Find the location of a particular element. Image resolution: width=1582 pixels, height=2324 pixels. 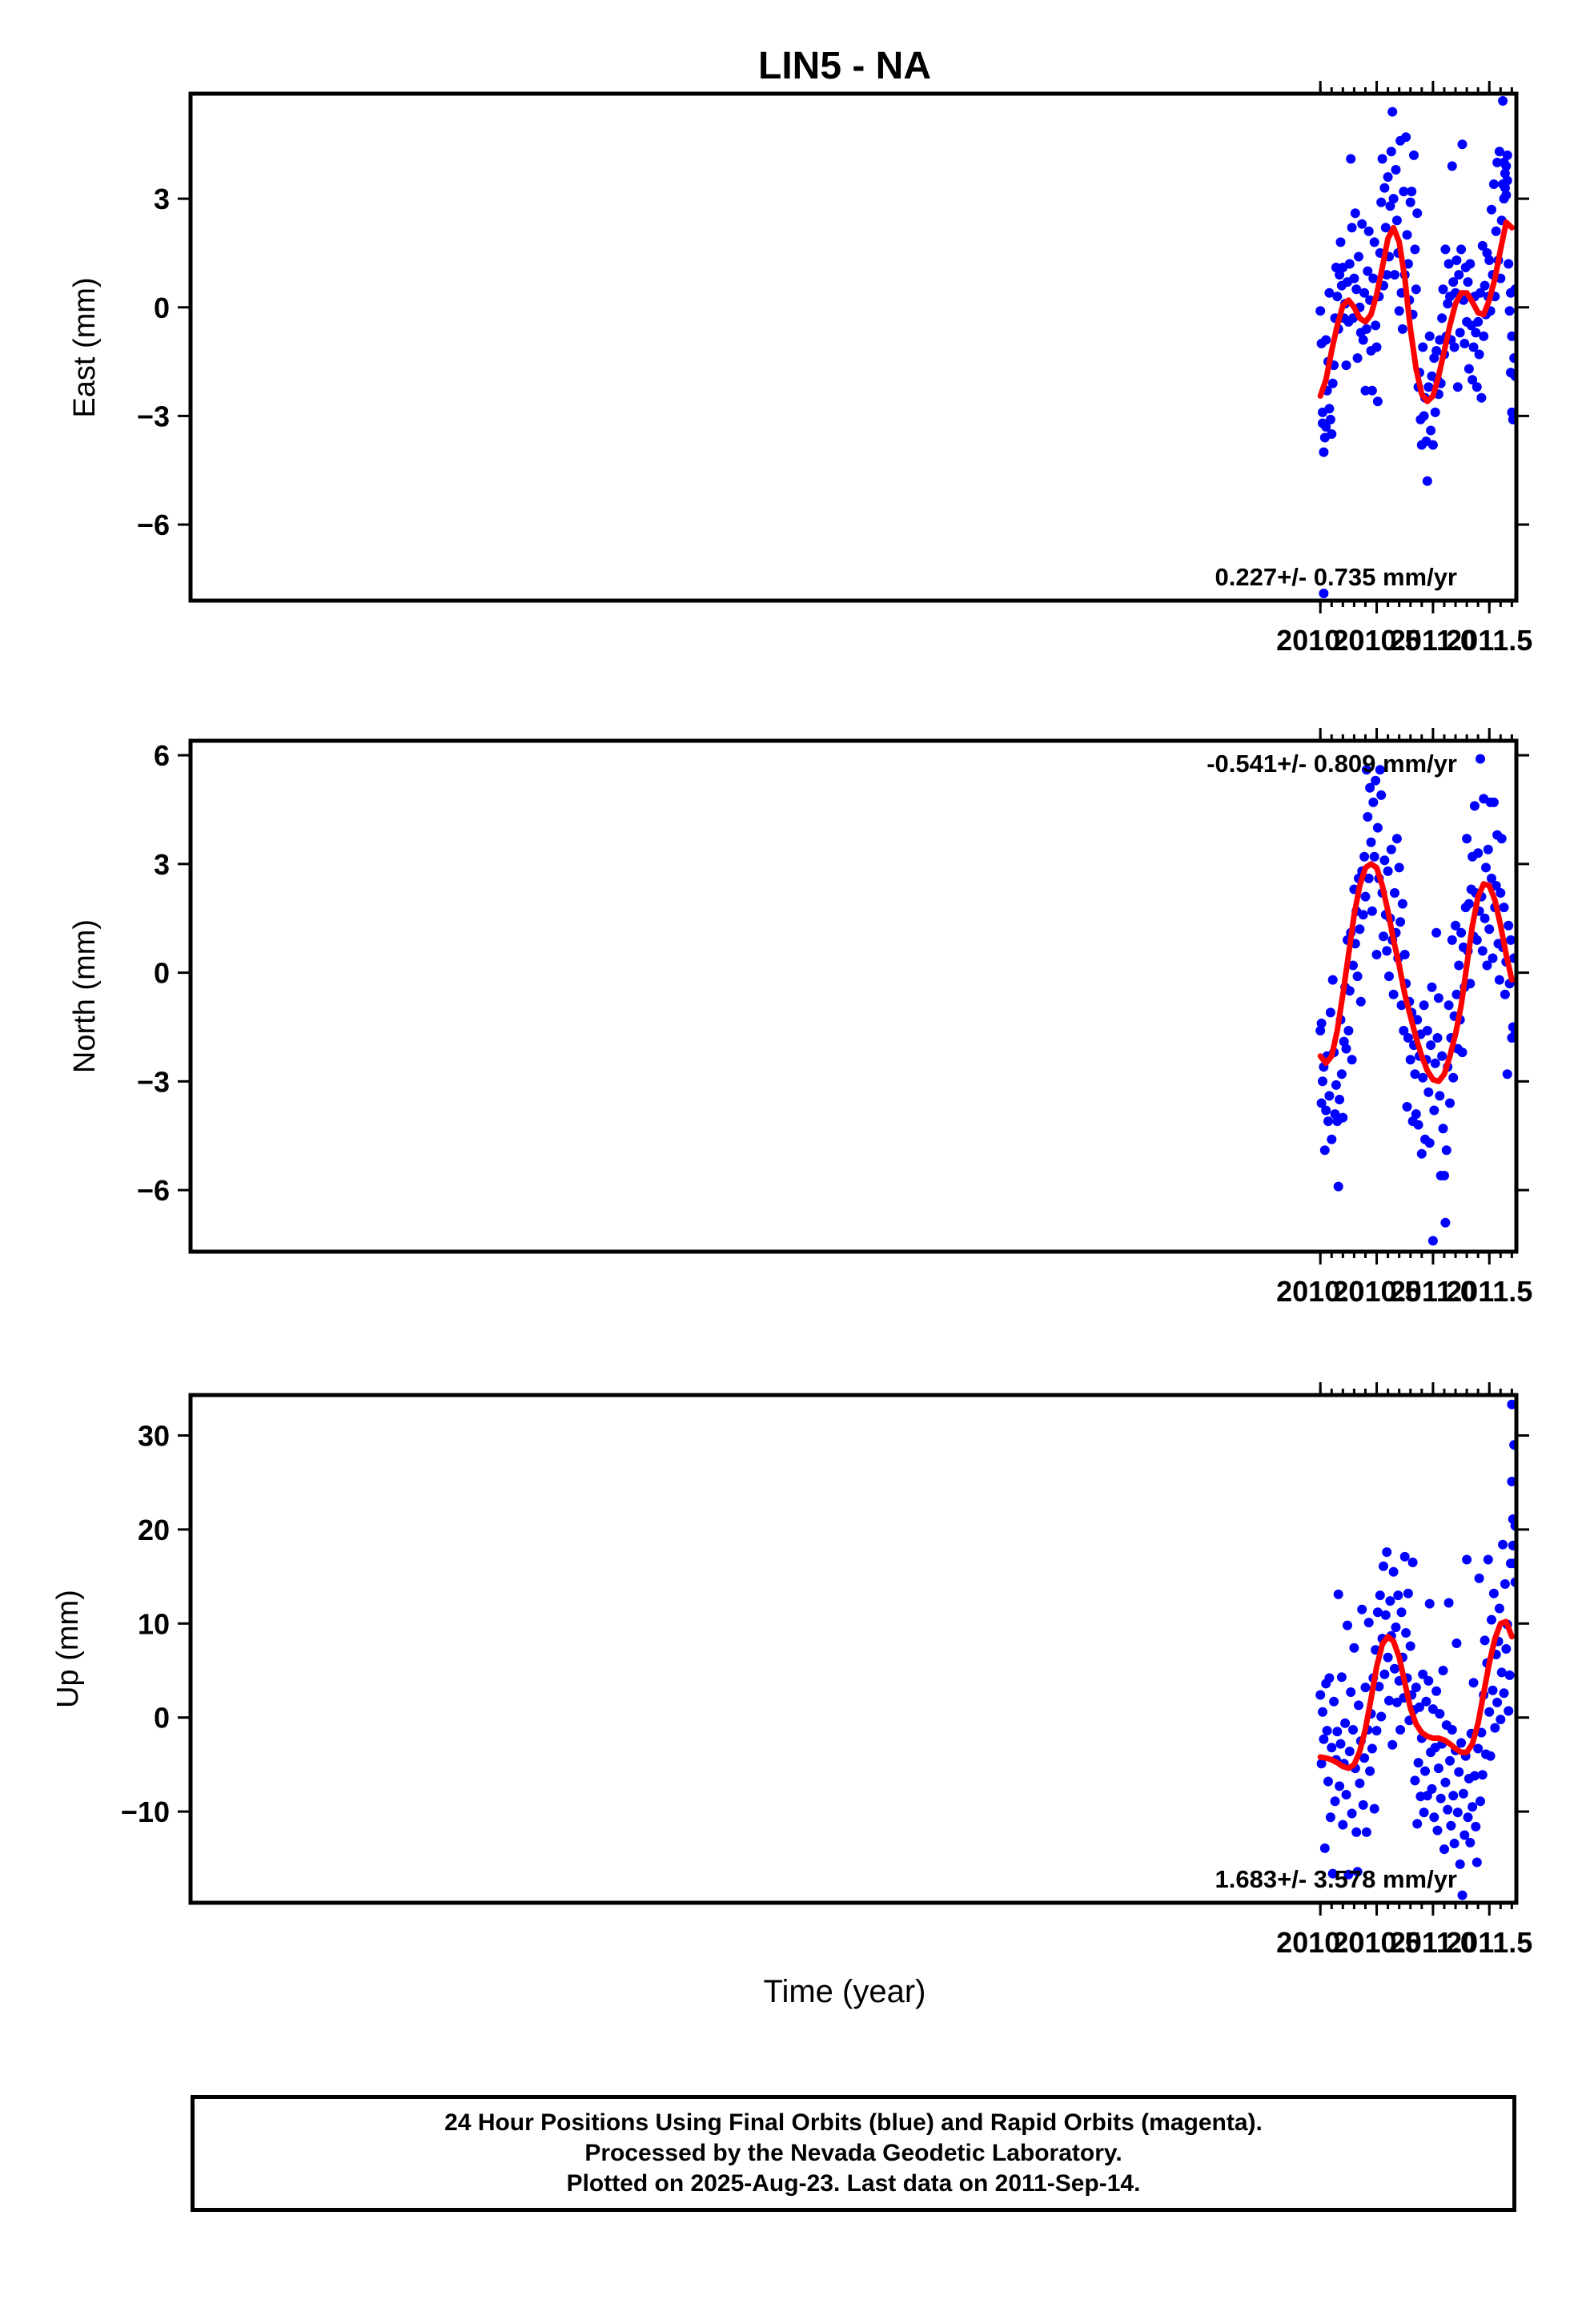

y-tick-label: −6 is located at coordinates (154, 525).